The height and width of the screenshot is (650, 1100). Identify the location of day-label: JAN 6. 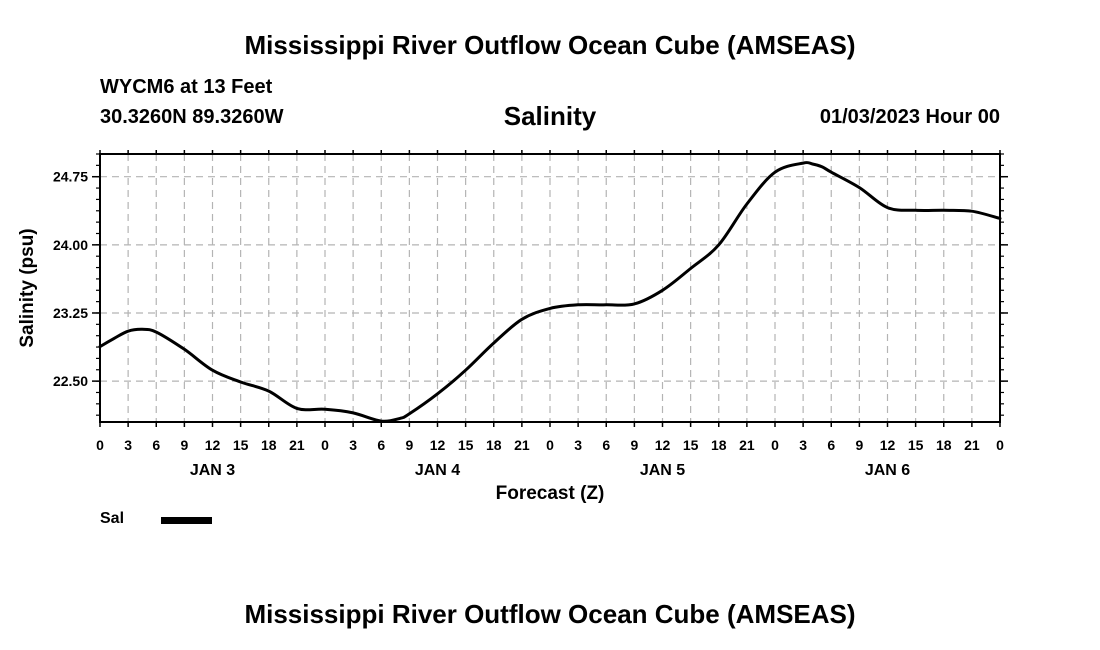
(887, 470).